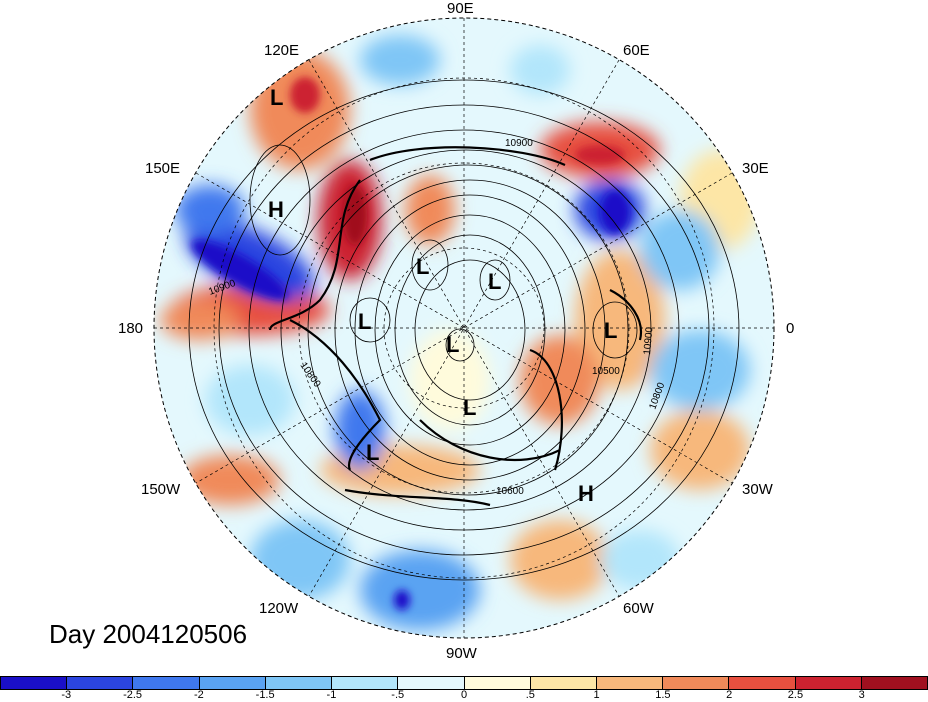 This screenshot has width=928, height=702. Describe the element at coordinates (66, 695) in the screenshot. I see `colorbar-tick-label: -3` at that location.